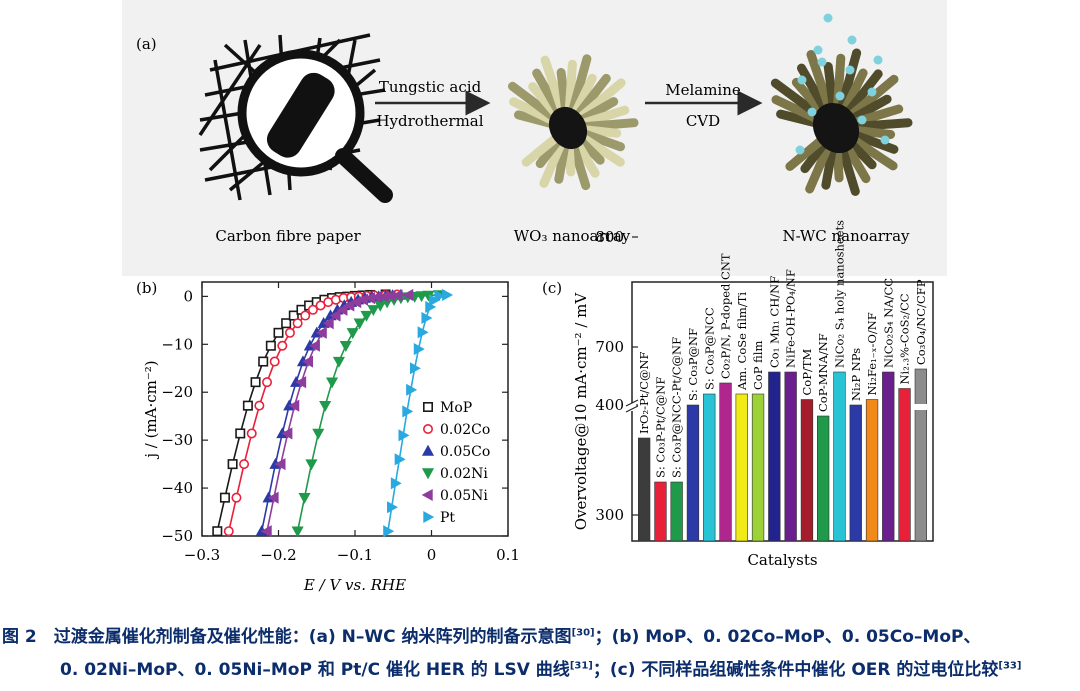 The height and width of the screenshot is (691, 1080). I want to click on caption-ref-2: [31], so click(581, 666).